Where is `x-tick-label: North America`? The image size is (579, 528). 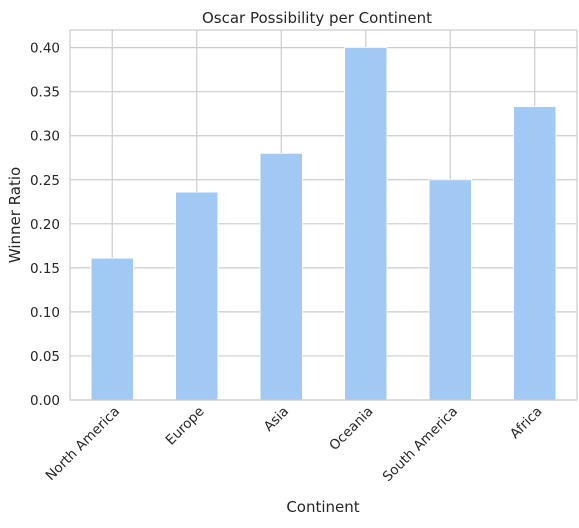 x-tick-label: North America is located at coordinates (83, 444).